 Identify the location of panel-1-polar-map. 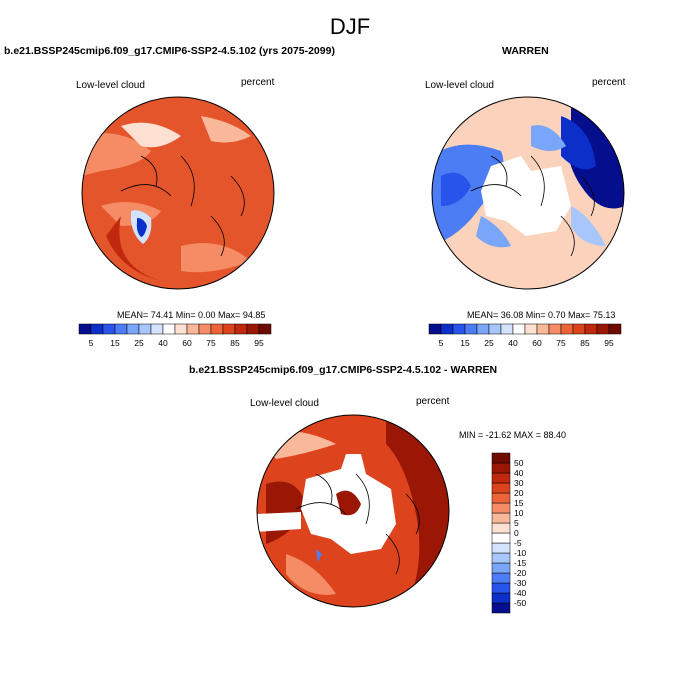
(178, 193).